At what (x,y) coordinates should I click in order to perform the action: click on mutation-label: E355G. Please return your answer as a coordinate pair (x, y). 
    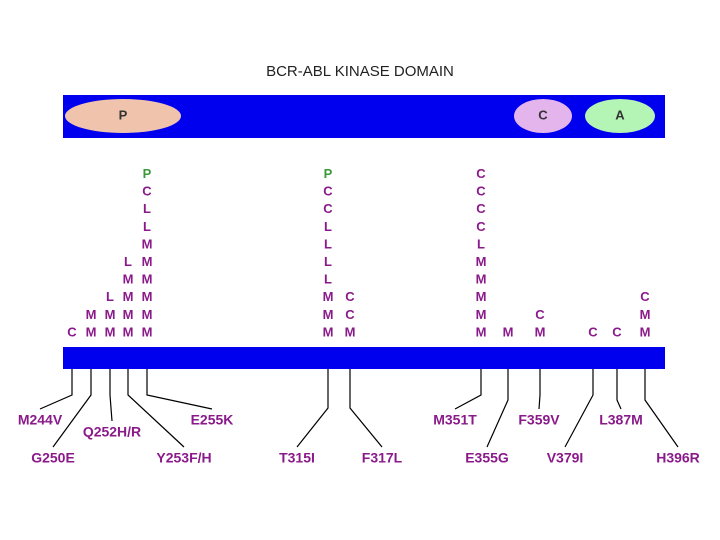
    Looking at the image, I should click on (487, 458).